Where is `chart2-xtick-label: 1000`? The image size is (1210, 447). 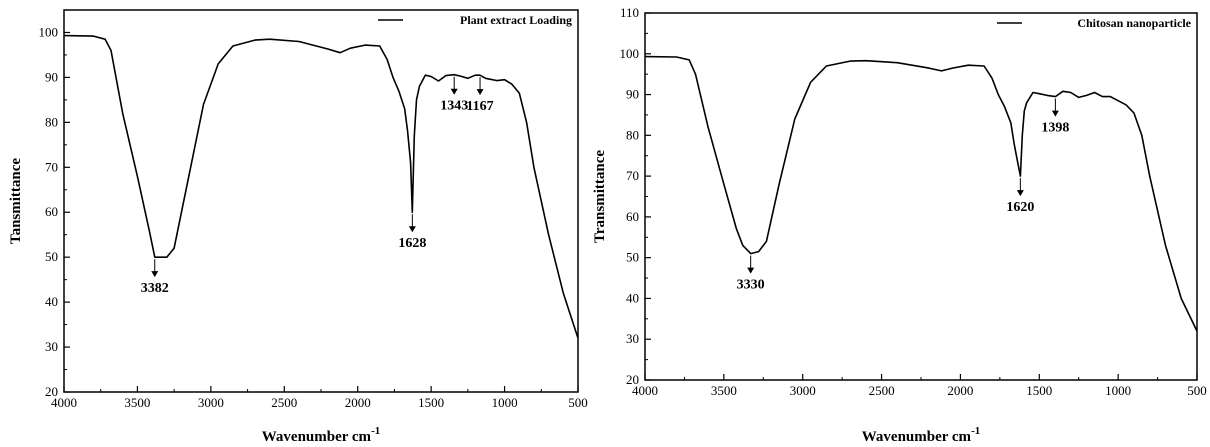 chart2-xtick-label: 1000 is located at coordinates (1118, 390).